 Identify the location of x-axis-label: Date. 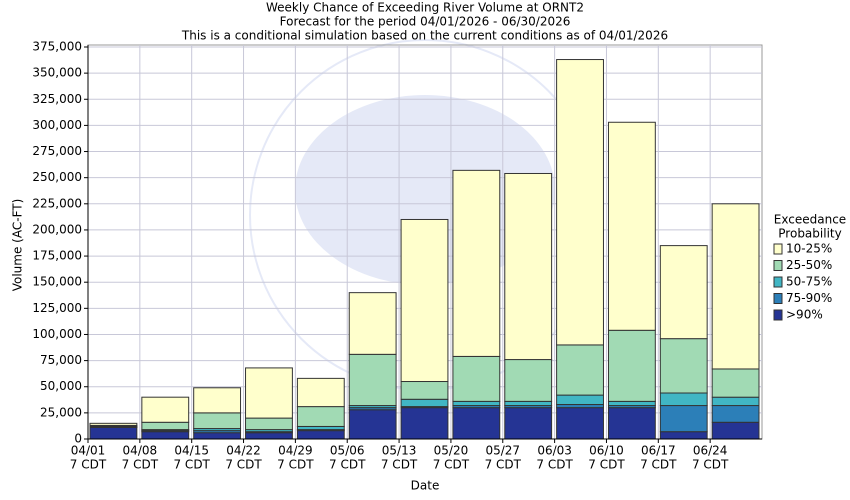
(425, 486).